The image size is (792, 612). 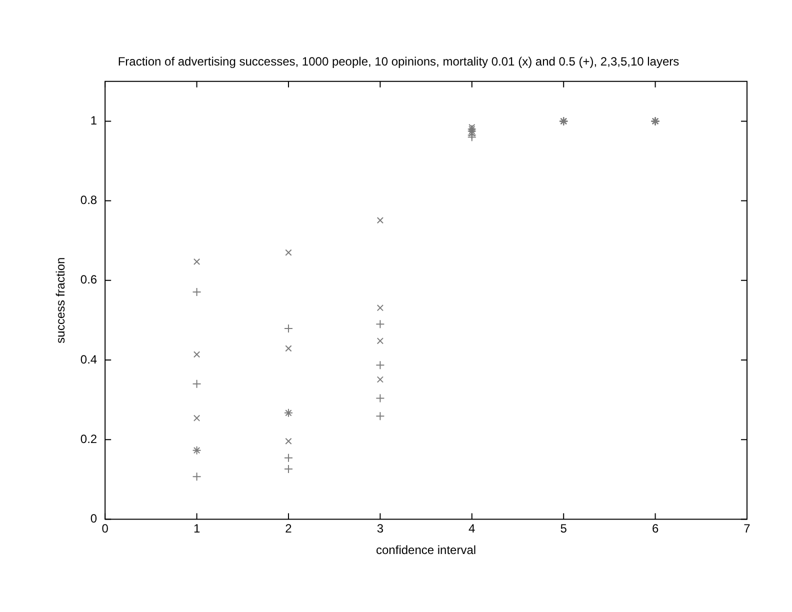 What do you see at coordinates (105, 529) in the screenshot?
I see `x-tick-label: 0` at bounding box center [105, 529].